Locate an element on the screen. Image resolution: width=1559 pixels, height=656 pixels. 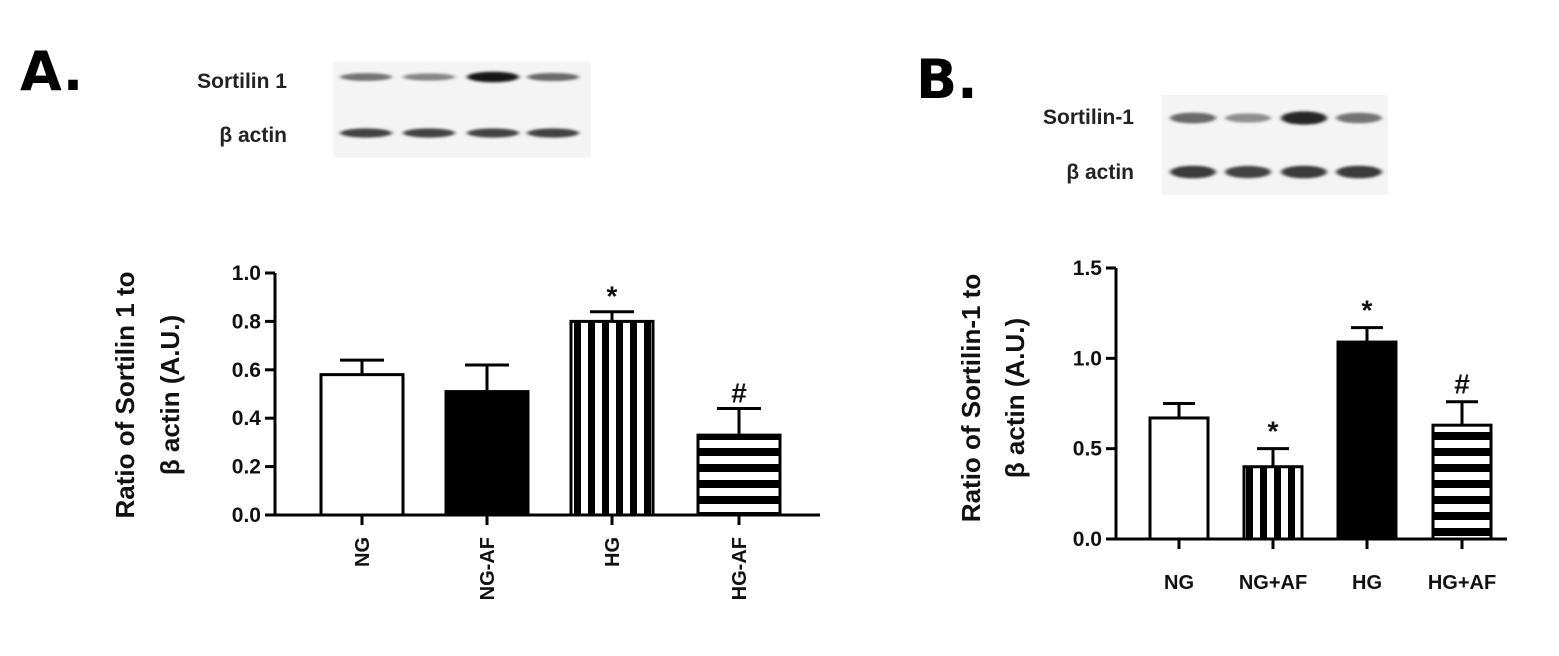
chart-b-bar-hg is located at coordinates (1367, 440).